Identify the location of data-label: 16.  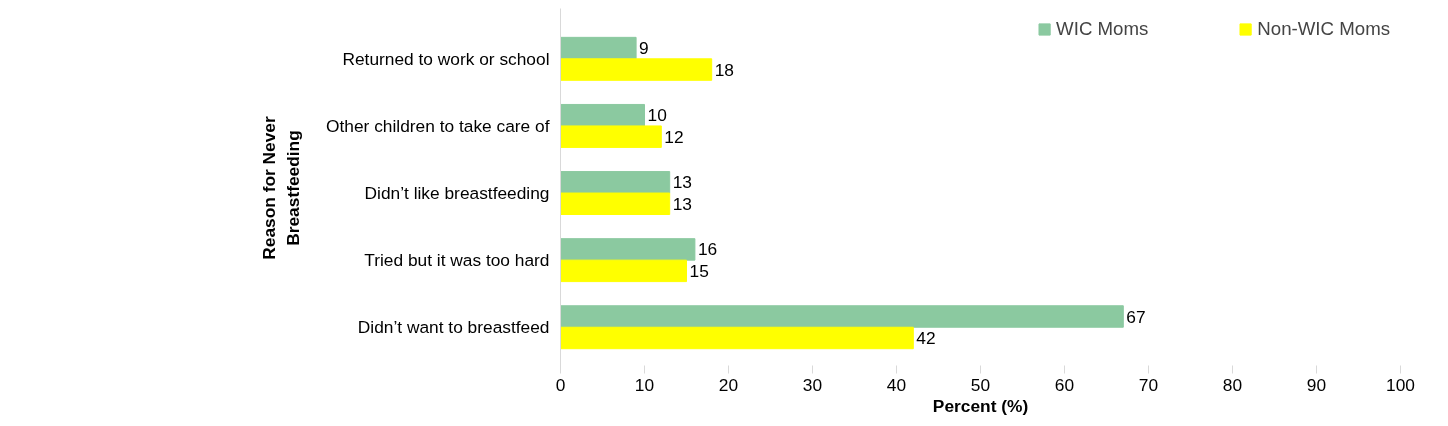
(707, 249).